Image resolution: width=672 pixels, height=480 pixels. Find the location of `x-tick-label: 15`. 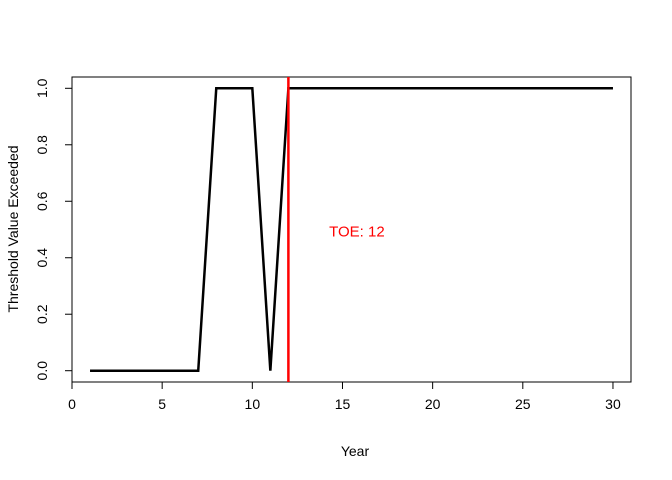

x-tick-label: 15 is located at coordinates (343, 404).